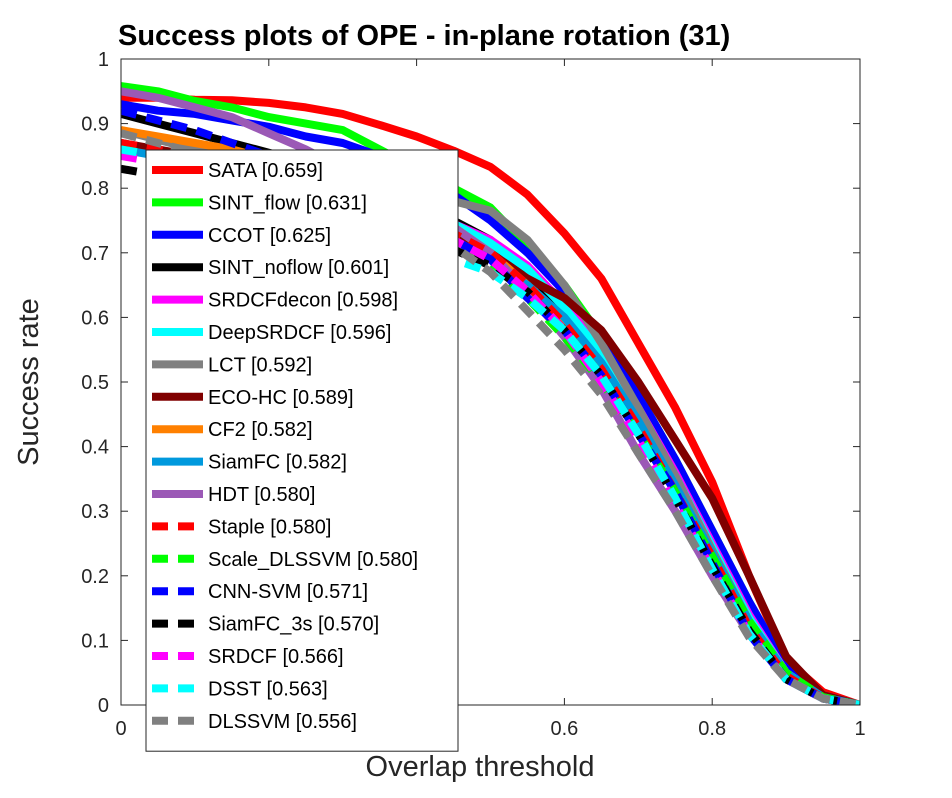 The width and height of the screenshot is (952, 798). Describe the element at coordinates (269, 527) in the screenshot. I see `legend-label: Staple [0.580]` at that location.